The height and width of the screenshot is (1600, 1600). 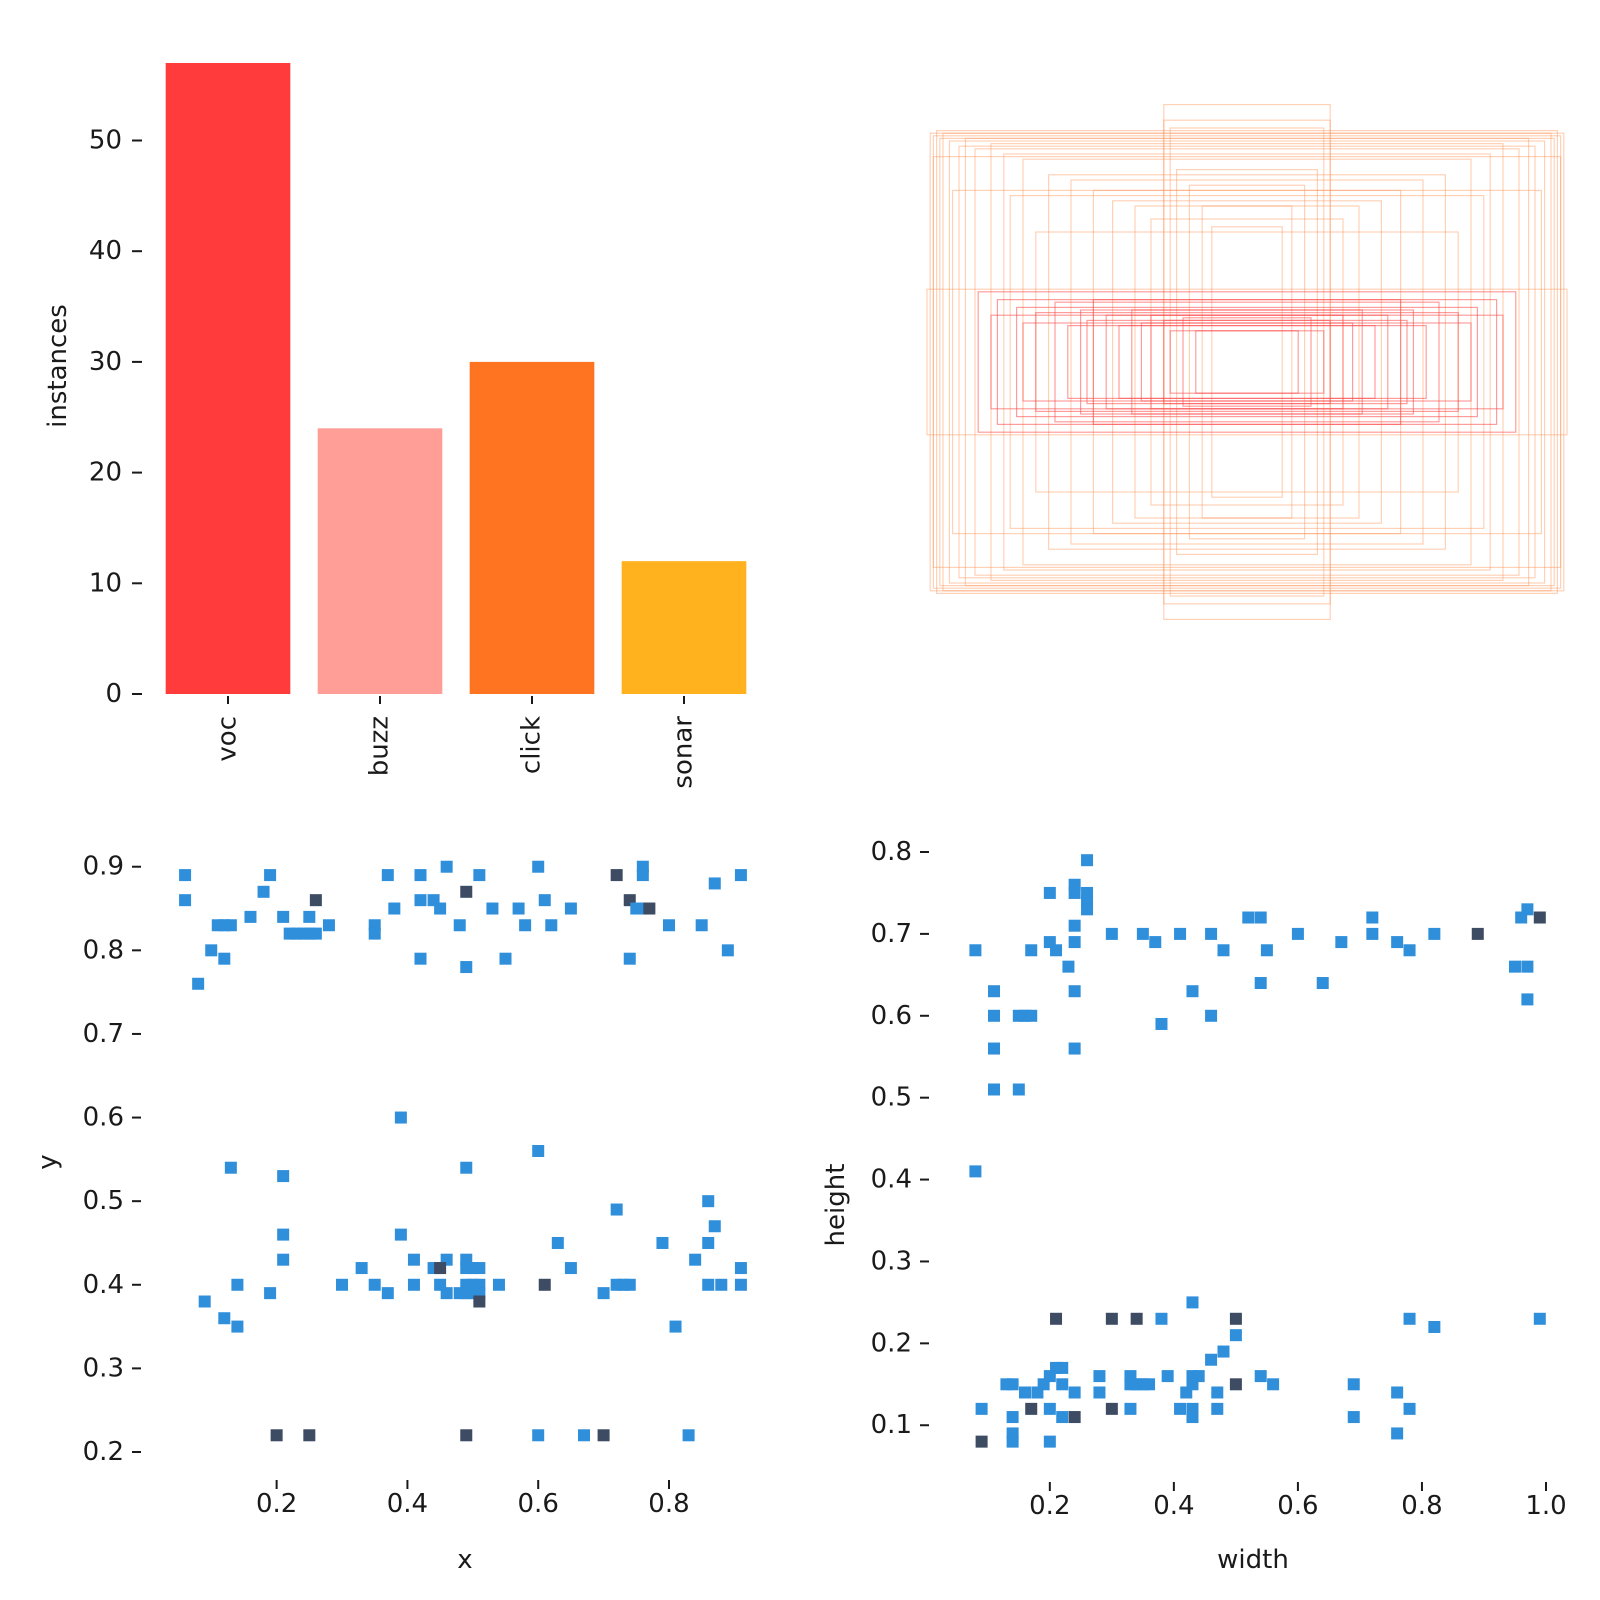 I want to click on y-tick-label: 40, so click(x=105, y=251).